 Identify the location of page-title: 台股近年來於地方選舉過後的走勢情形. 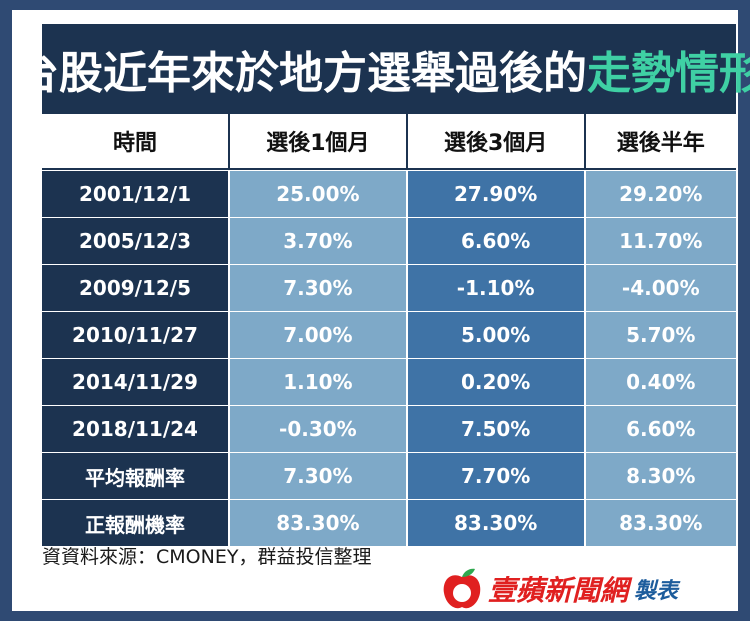
(382, 69).